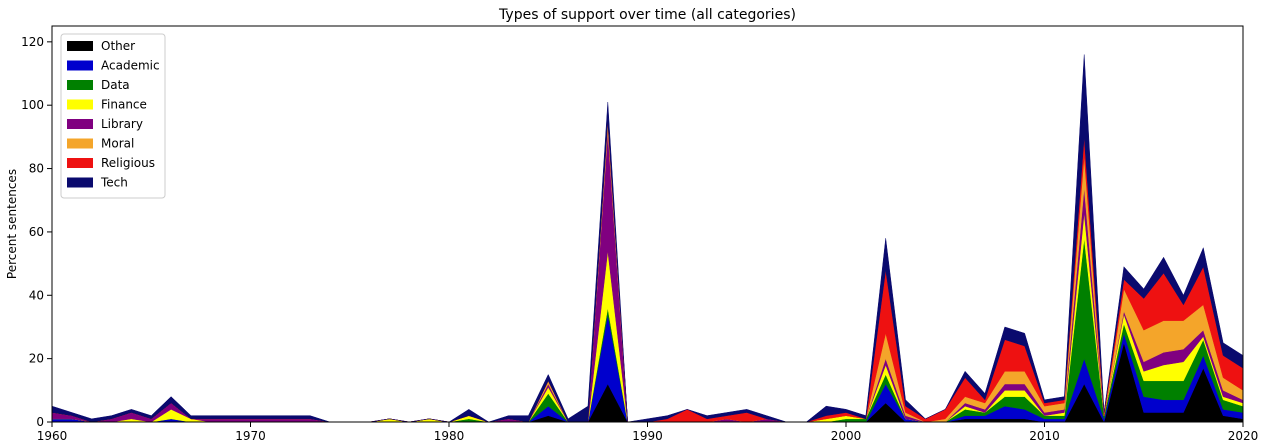  I want to click on y-axis-label: Percent sentences, so click(12, 224).